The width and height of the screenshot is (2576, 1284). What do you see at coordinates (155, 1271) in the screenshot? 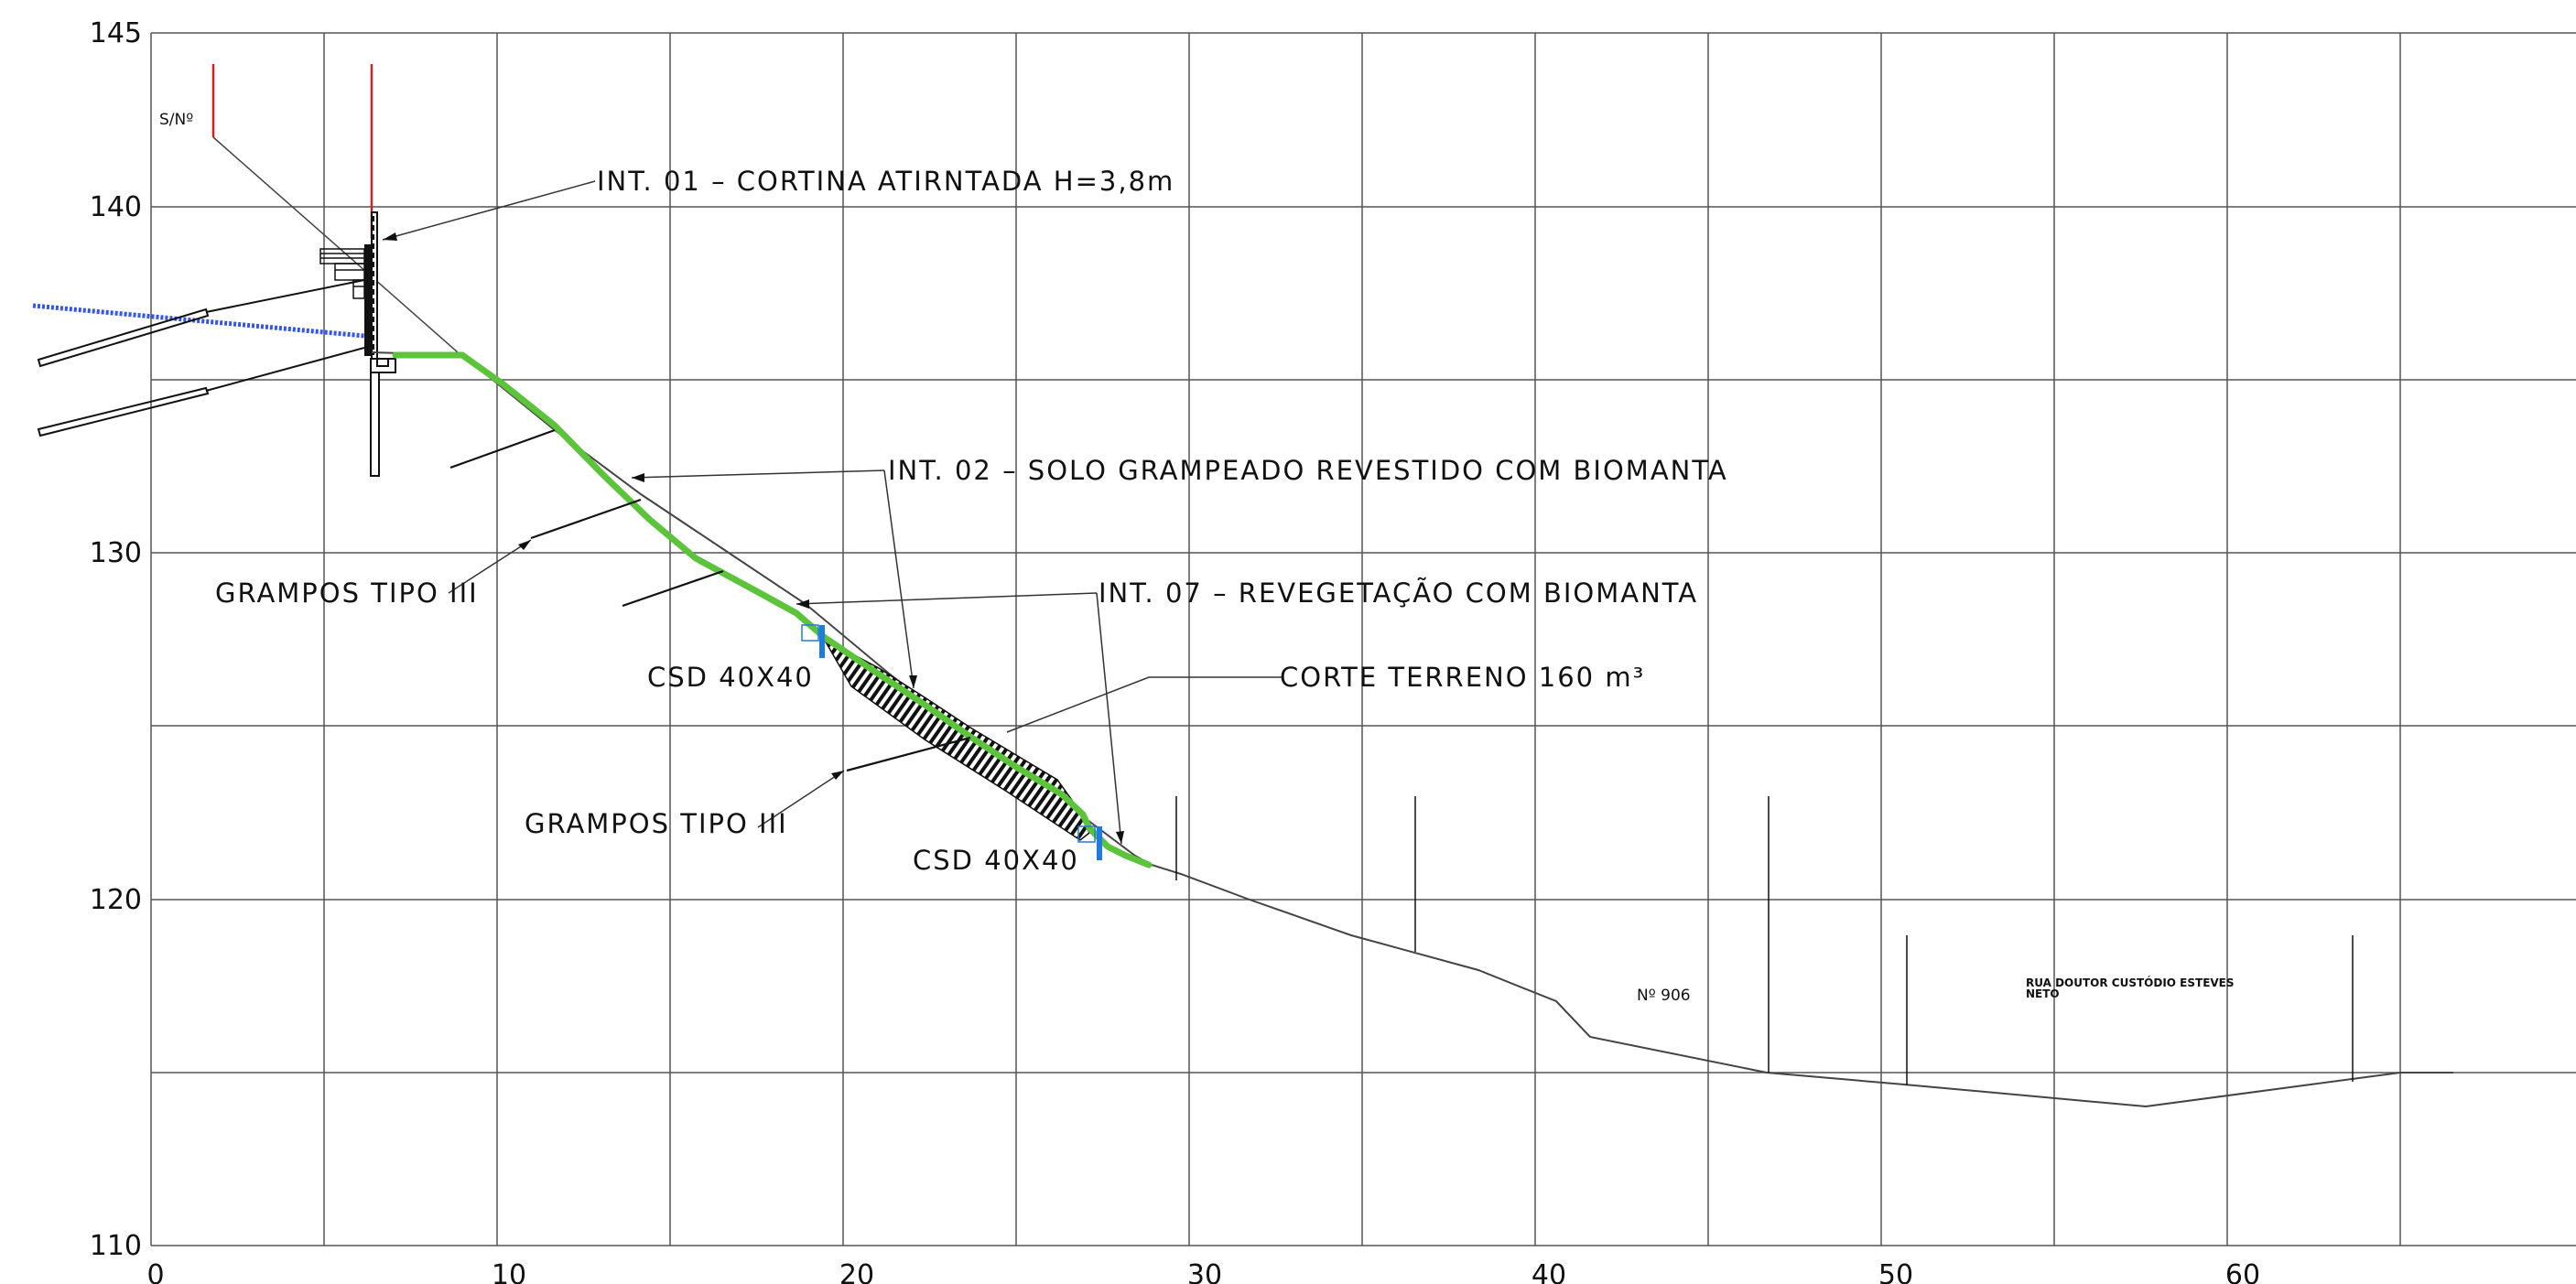
I see `x-tick-label: 0` at bounding box center [155, 1271].